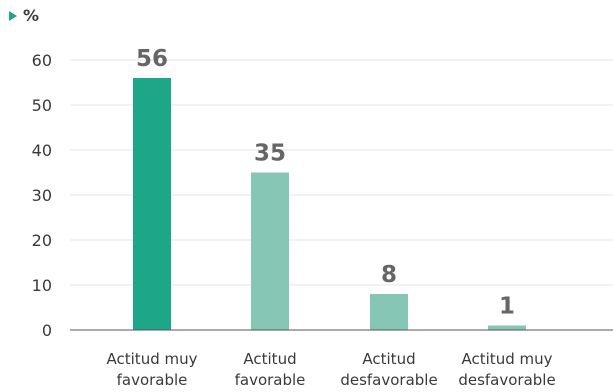 Image resolution: width=613 pixels, height=392 pixels. I want to click on y-tick-label: 10, so click(42, 285).